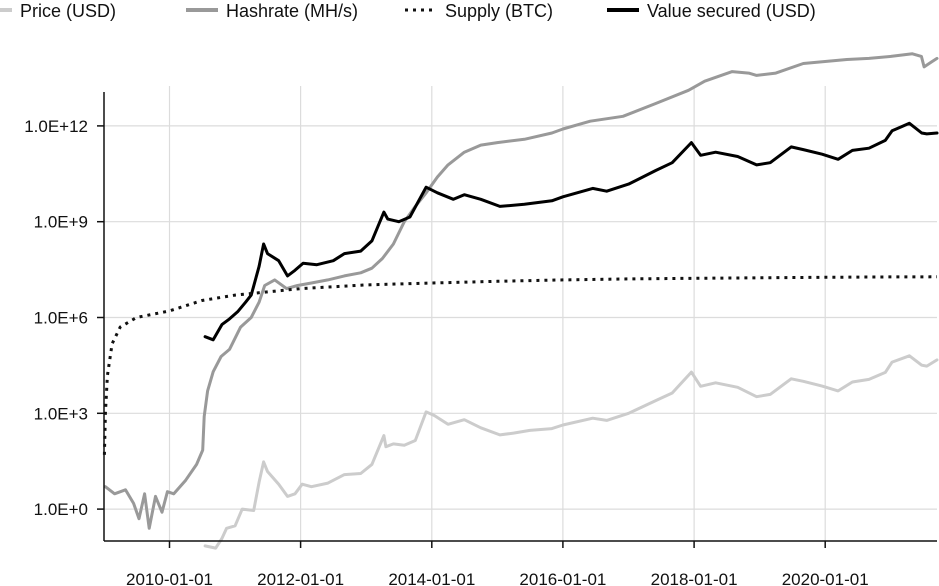 Image resolution: width=939 pixels, height=586 pixels. Describe the element at coordinates (499, 11) in the screenshot. I see `legend-label: Supply (BTC)` at that location.